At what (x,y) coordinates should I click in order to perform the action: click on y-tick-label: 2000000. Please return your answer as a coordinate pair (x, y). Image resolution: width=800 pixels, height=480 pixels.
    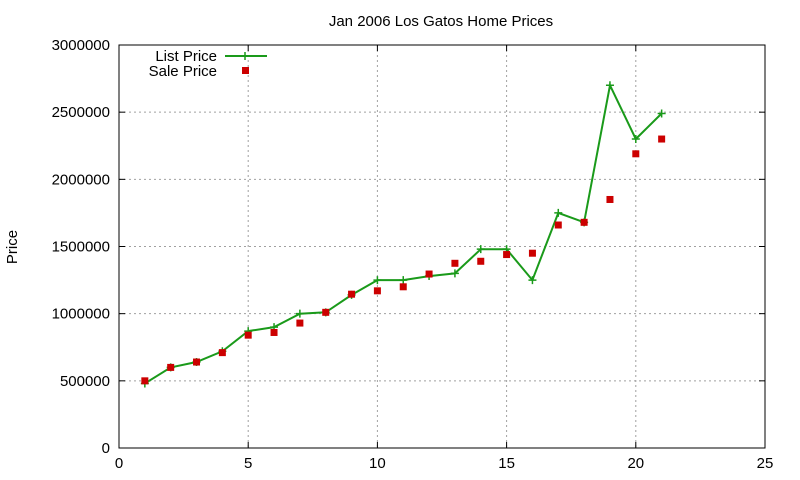
    Looking at the image, I should click on (81, 179).